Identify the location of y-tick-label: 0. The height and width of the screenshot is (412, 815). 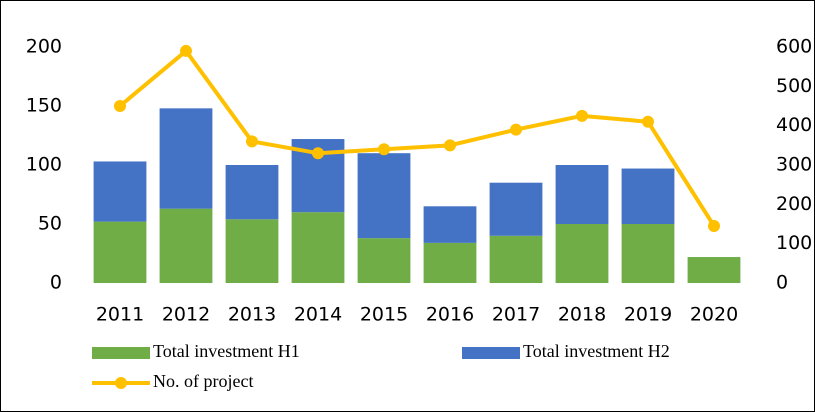
(56, 283).